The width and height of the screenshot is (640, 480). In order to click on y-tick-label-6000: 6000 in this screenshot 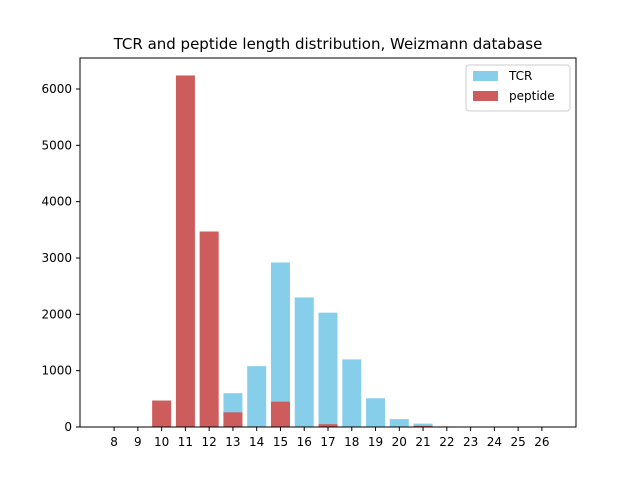, I will do `click(56, 89)`.